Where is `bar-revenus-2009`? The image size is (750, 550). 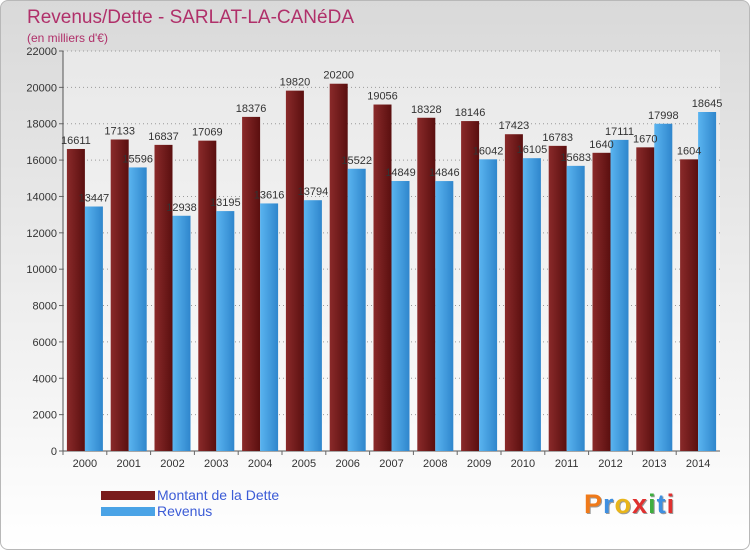 bar-revenus-2009 is located at coordinates (488, 305).